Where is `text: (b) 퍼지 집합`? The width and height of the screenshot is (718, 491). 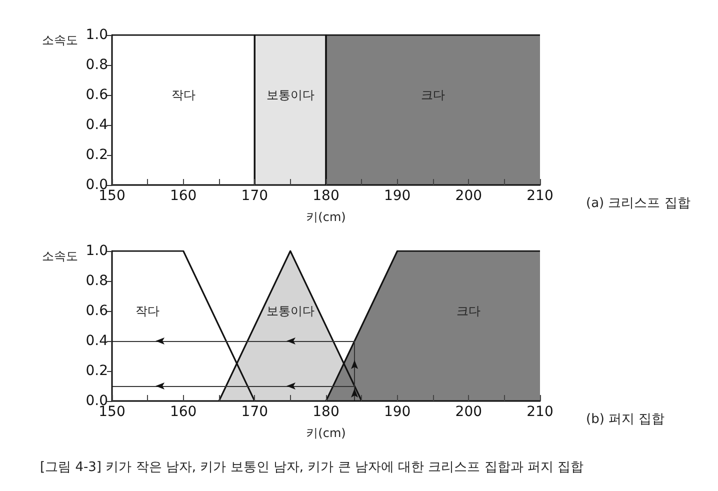 text: (b) 퍼지 집합 is located at coordinates (625, 419).